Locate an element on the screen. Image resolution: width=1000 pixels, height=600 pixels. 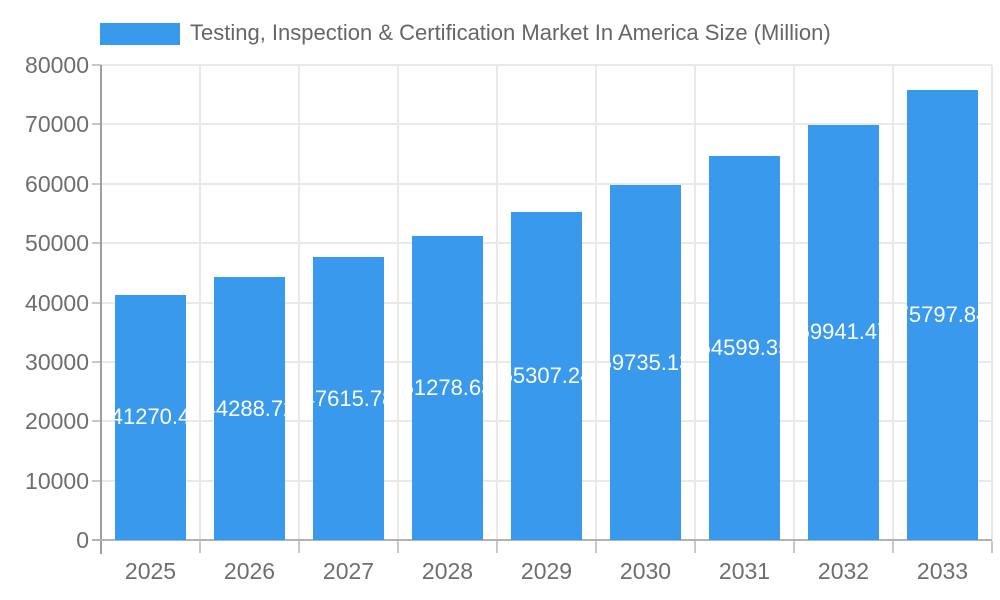
bar: 47615.78 is located at coordinates (348, 398).